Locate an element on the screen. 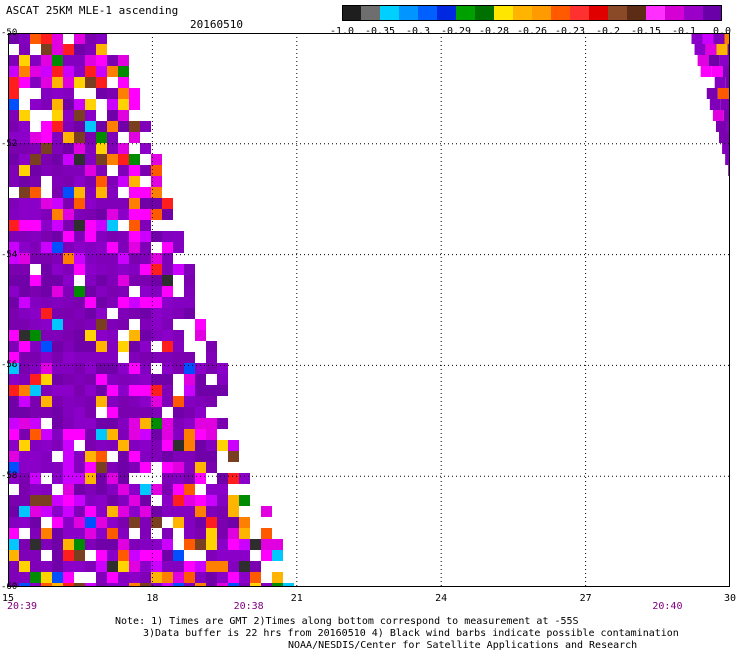 This screenshot has width=740, height=651. x-tick-label: 30 is located at coordinates (730, 598).